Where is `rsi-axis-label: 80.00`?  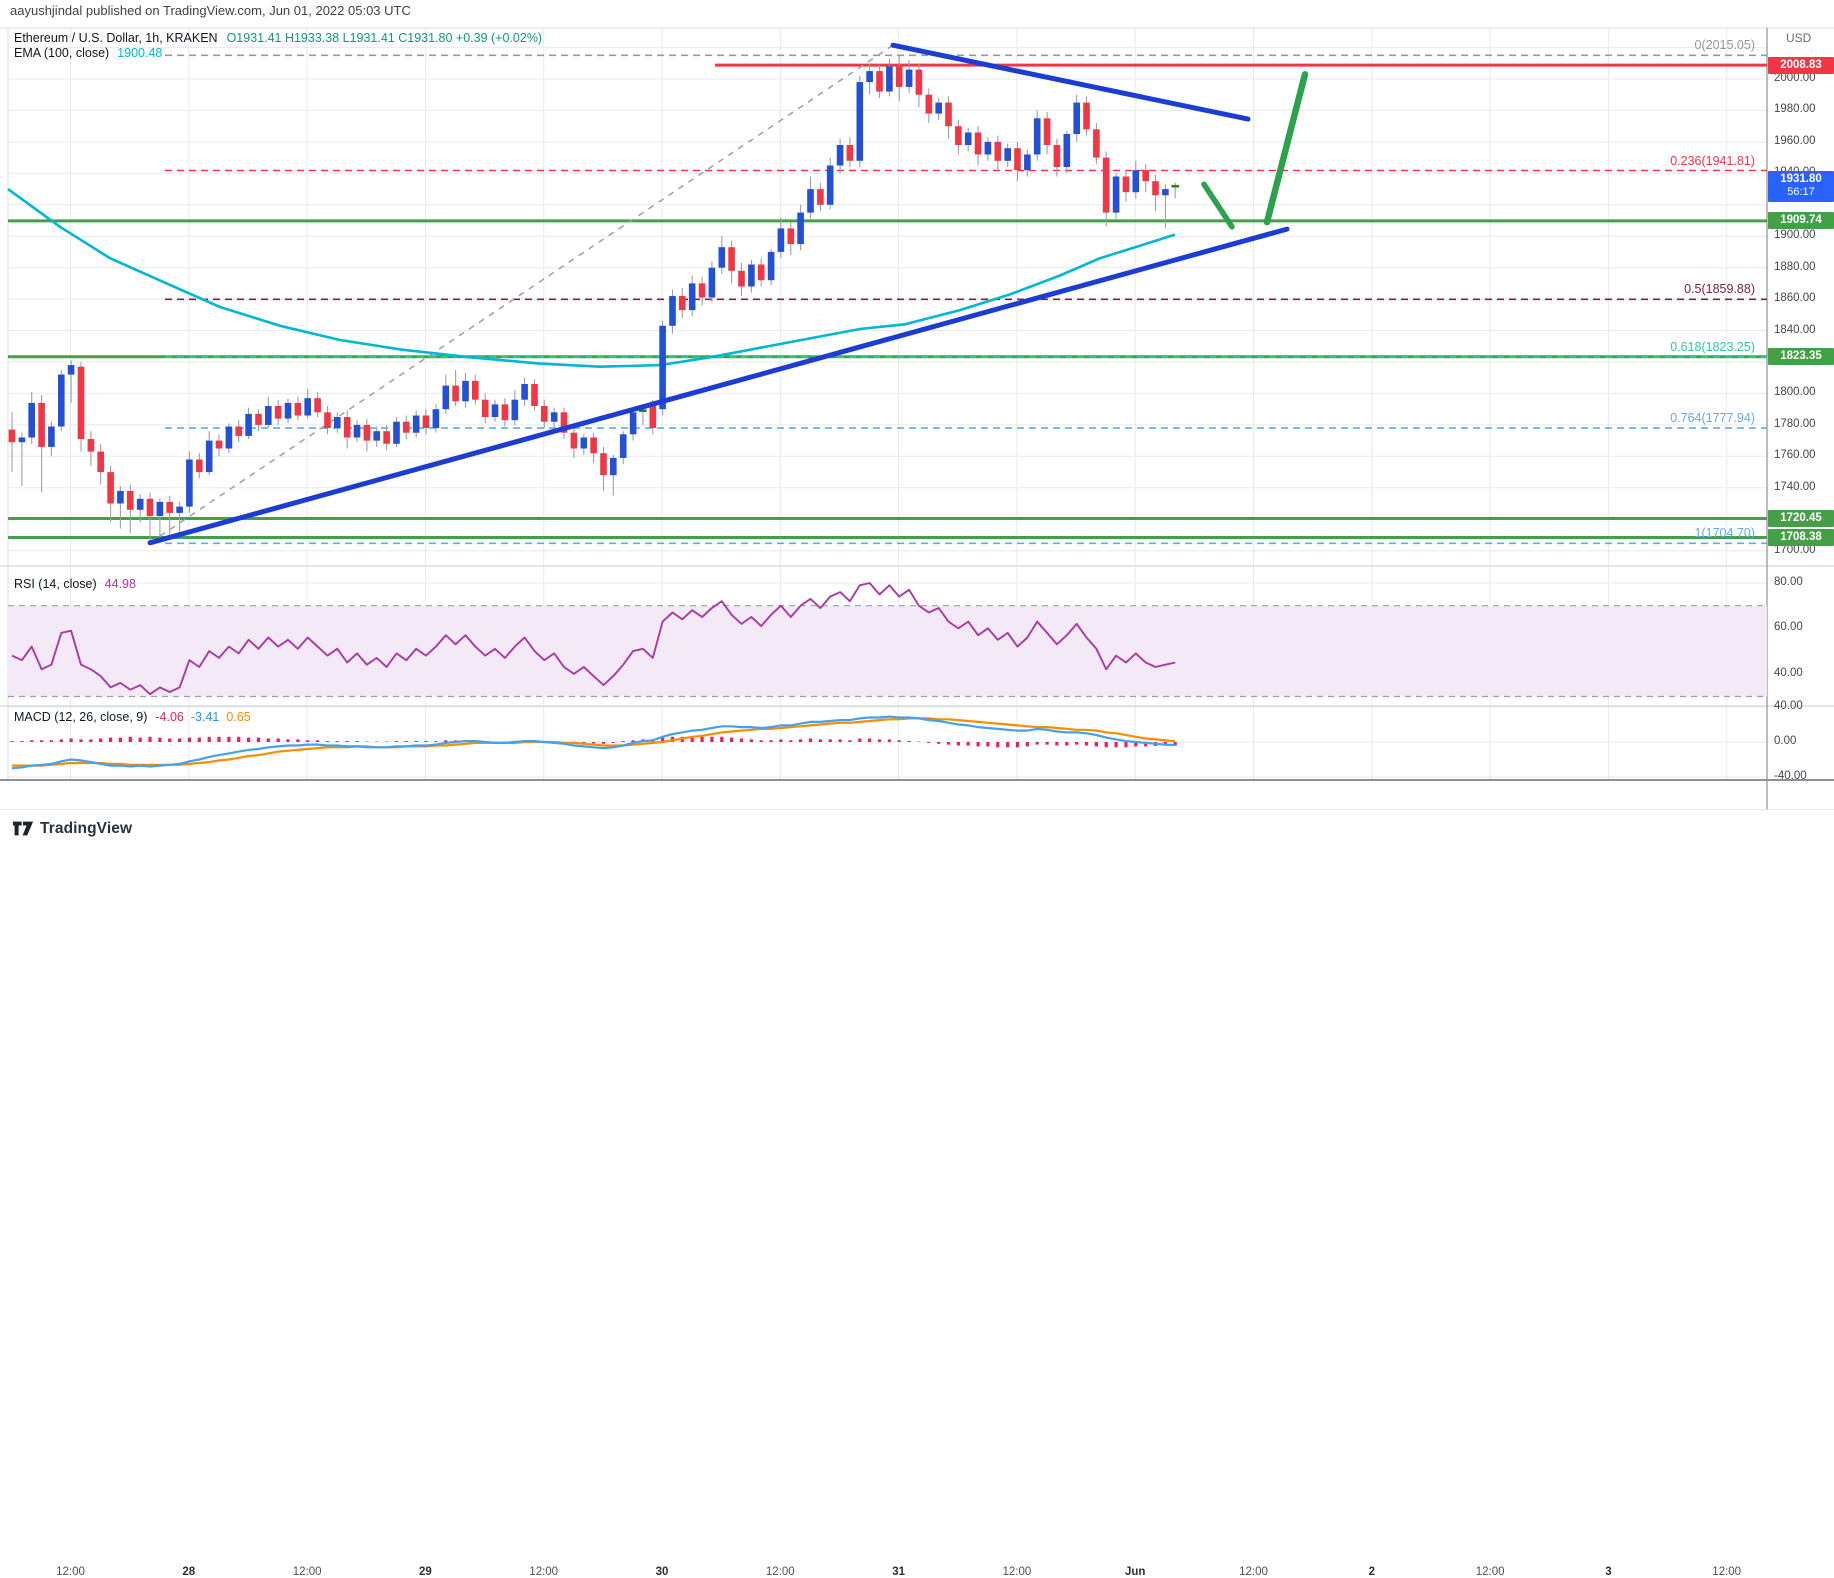
rsi-axis-label: 80.00 is located at coordinates (1788, 582).